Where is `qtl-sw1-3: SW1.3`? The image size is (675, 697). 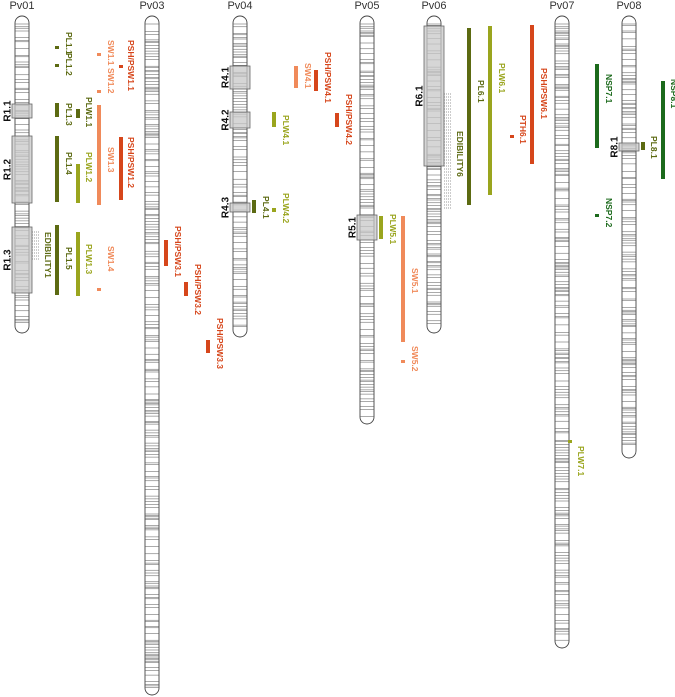 qtl-sw1-3: SW1.3 is located at coordinates (106, 155).